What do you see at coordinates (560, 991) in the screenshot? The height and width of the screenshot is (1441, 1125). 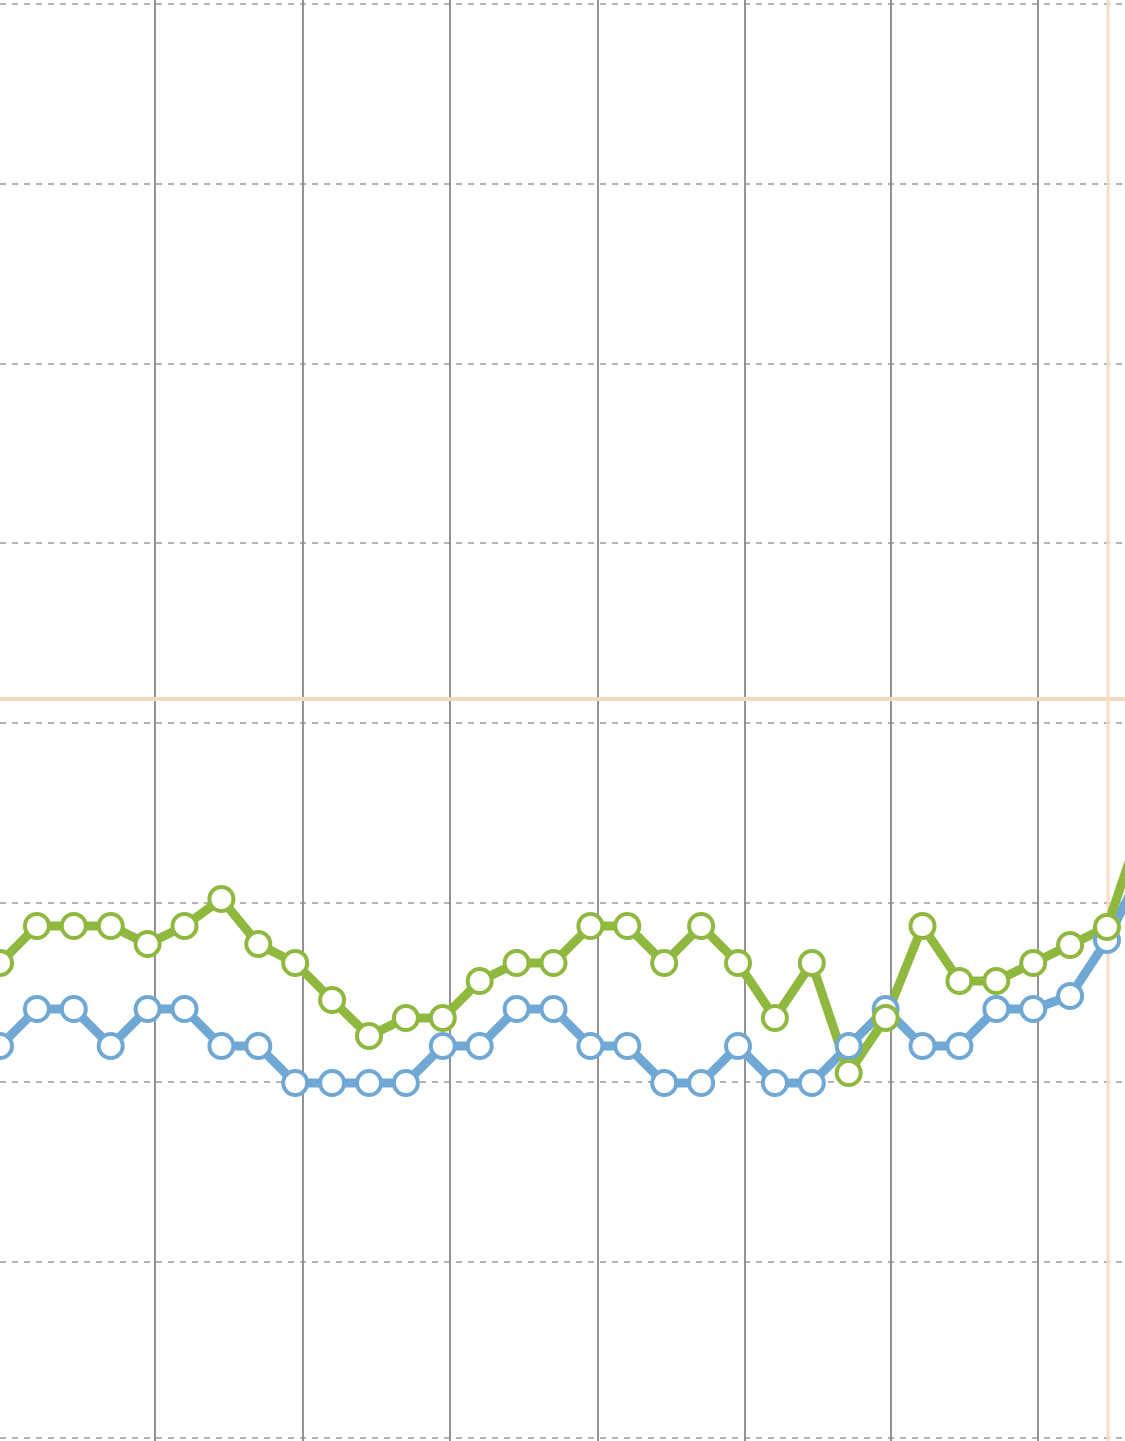 I see `series-markers` at bounding box center [560, 991].